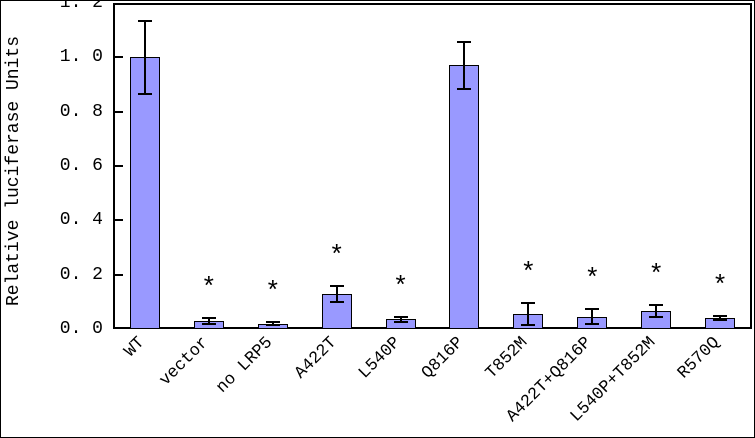 The image size is (755, 438). I want to click on y-tick-label: 0. 0, so click(81, 329).